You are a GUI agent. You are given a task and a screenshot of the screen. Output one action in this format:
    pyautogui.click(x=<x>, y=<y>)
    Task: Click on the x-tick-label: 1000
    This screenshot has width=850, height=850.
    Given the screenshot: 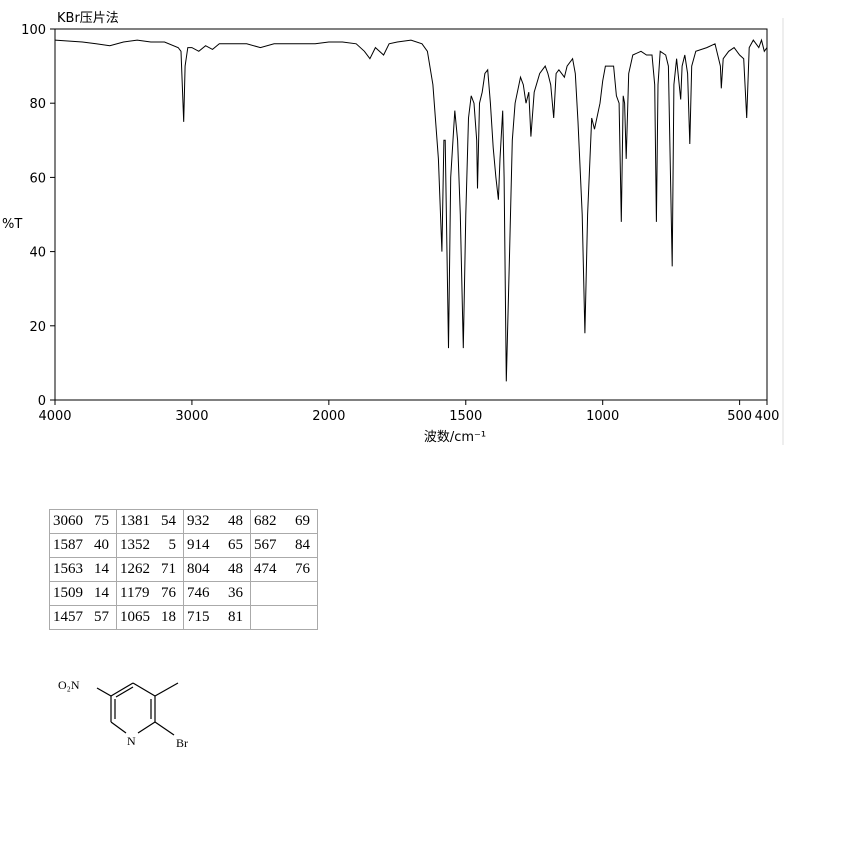 What is the action you would take?
    pyautogui.click(x=602, y=416)
    